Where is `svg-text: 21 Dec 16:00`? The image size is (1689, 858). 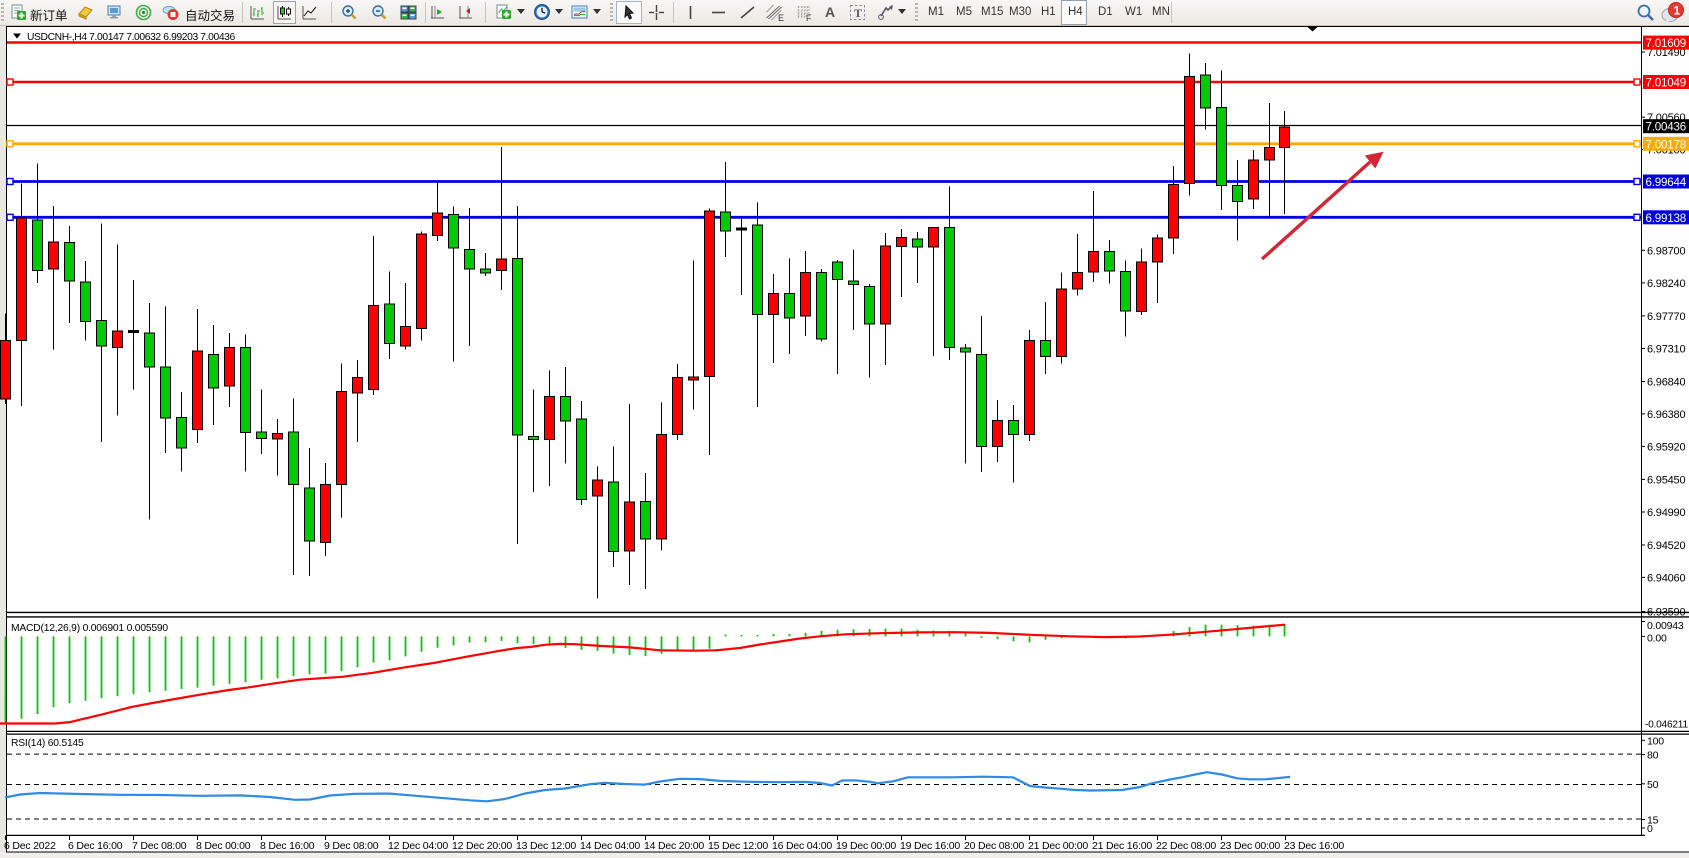 svg-text: 21 Dec 16:00 is located at coordinates (1122, 846).